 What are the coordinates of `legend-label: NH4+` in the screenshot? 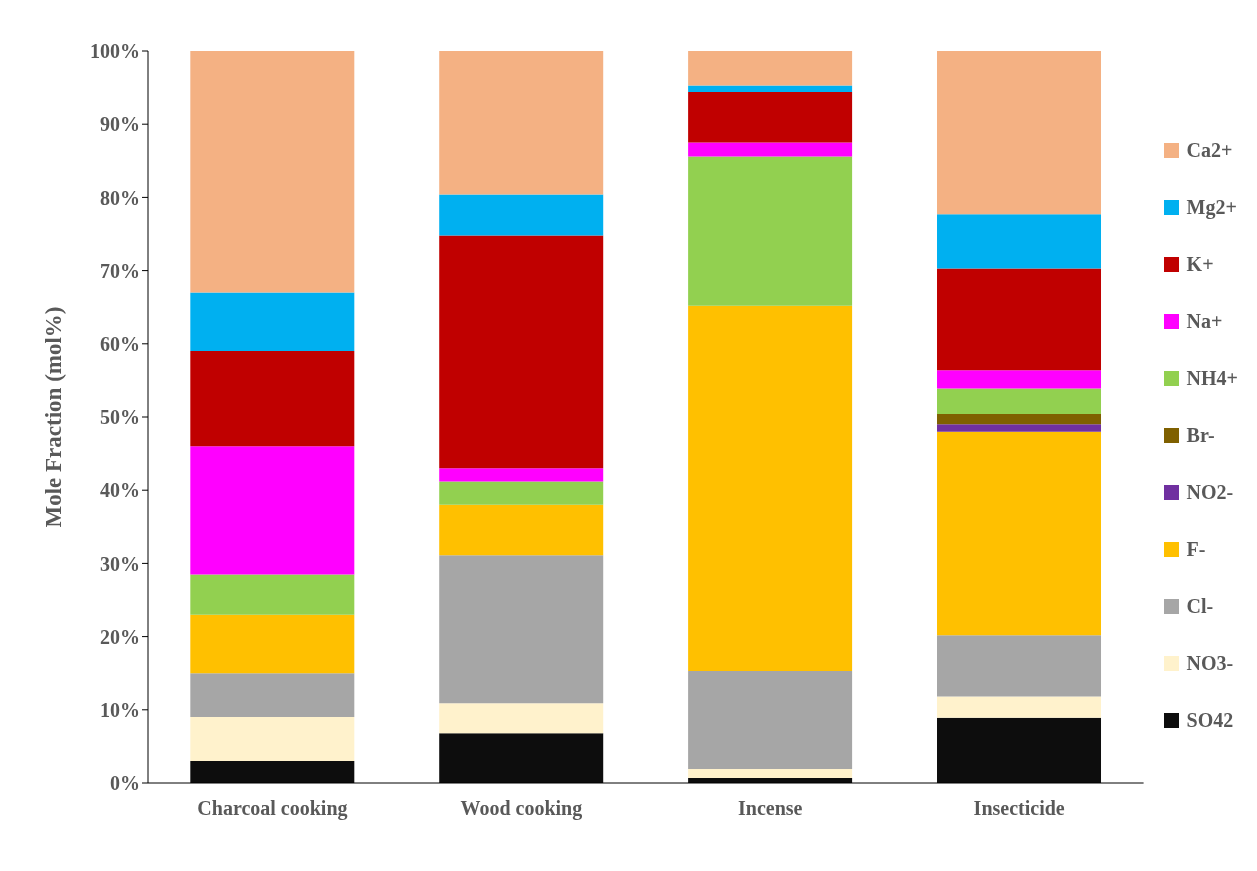 It's located at (1212, 378).